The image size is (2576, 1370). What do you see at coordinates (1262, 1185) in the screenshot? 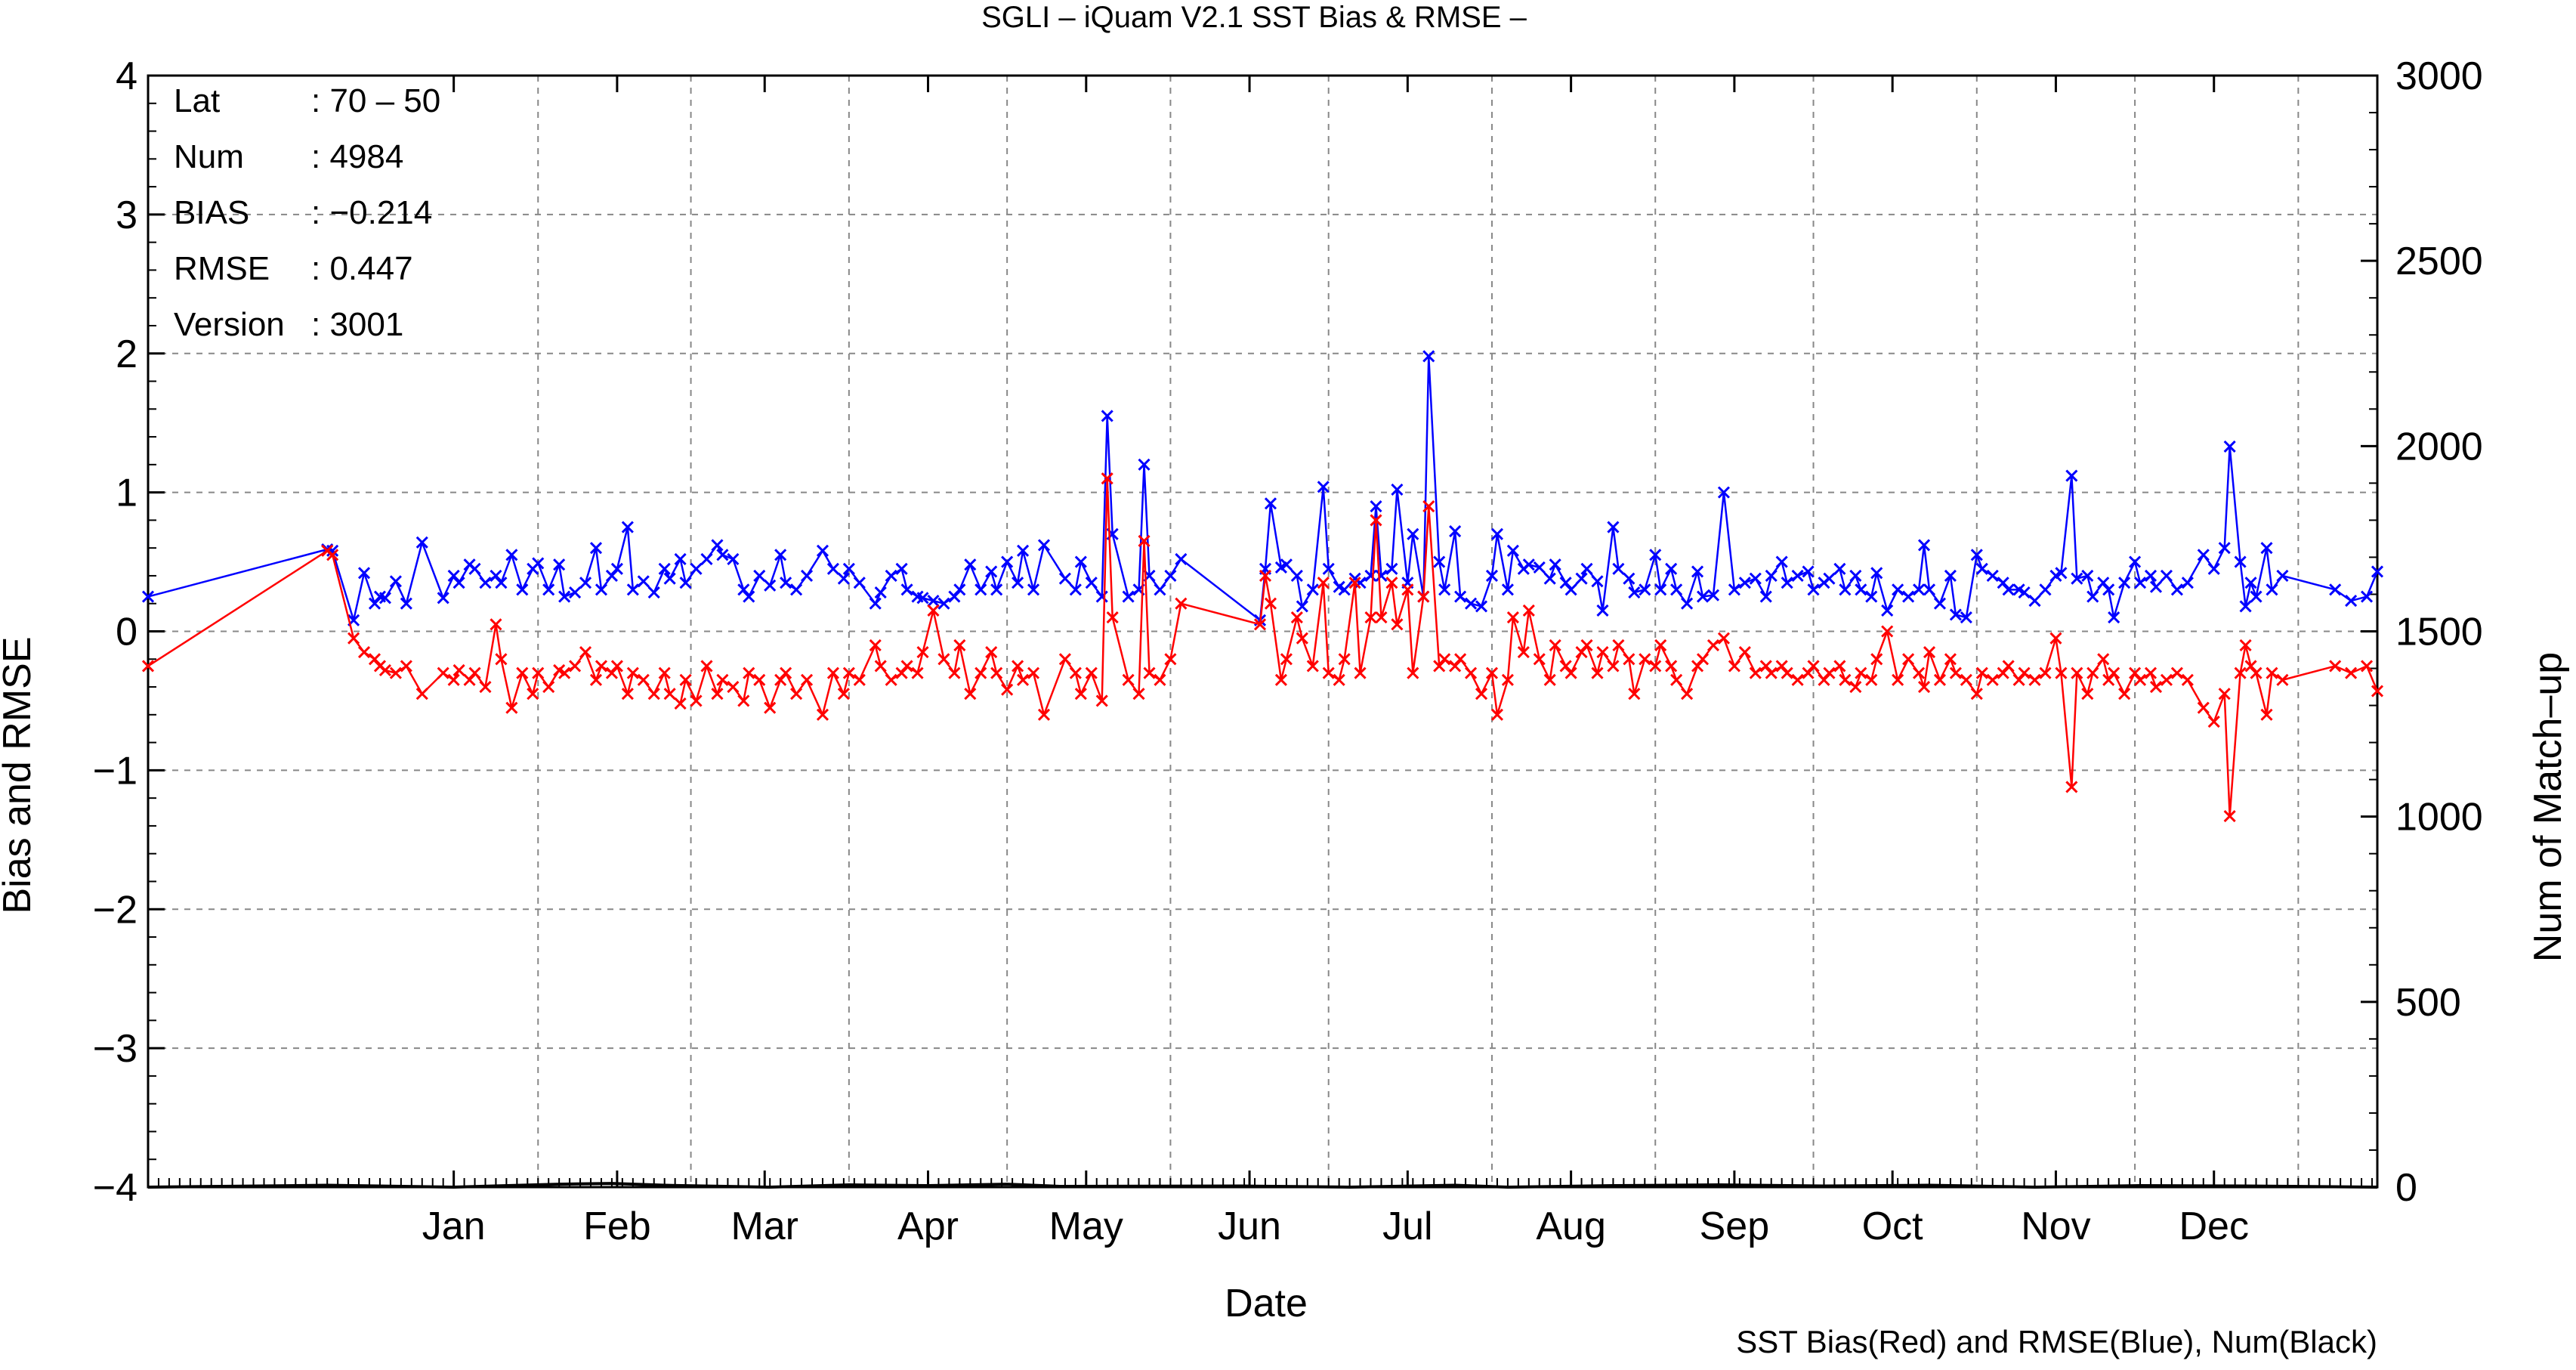
I see `series-line-num` at bounding box center [1262, 1185].